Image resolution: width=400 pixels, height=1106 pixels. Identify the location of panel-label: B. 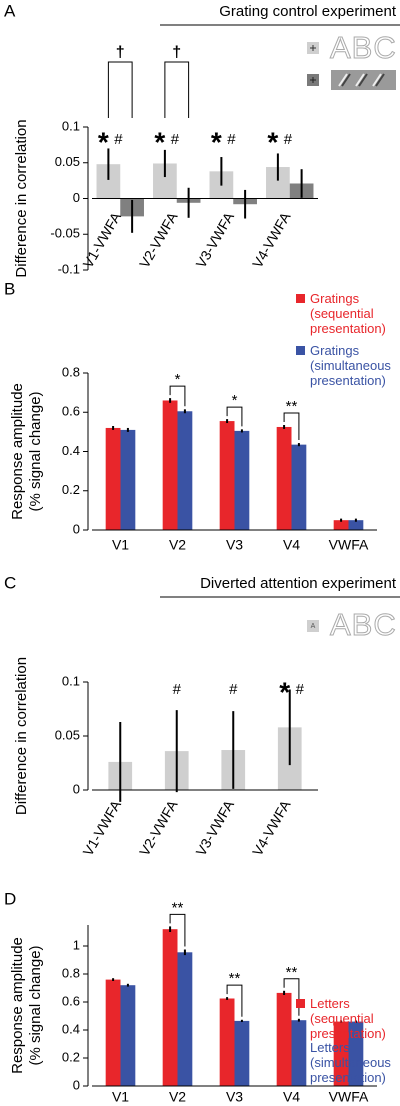
(9, 288).